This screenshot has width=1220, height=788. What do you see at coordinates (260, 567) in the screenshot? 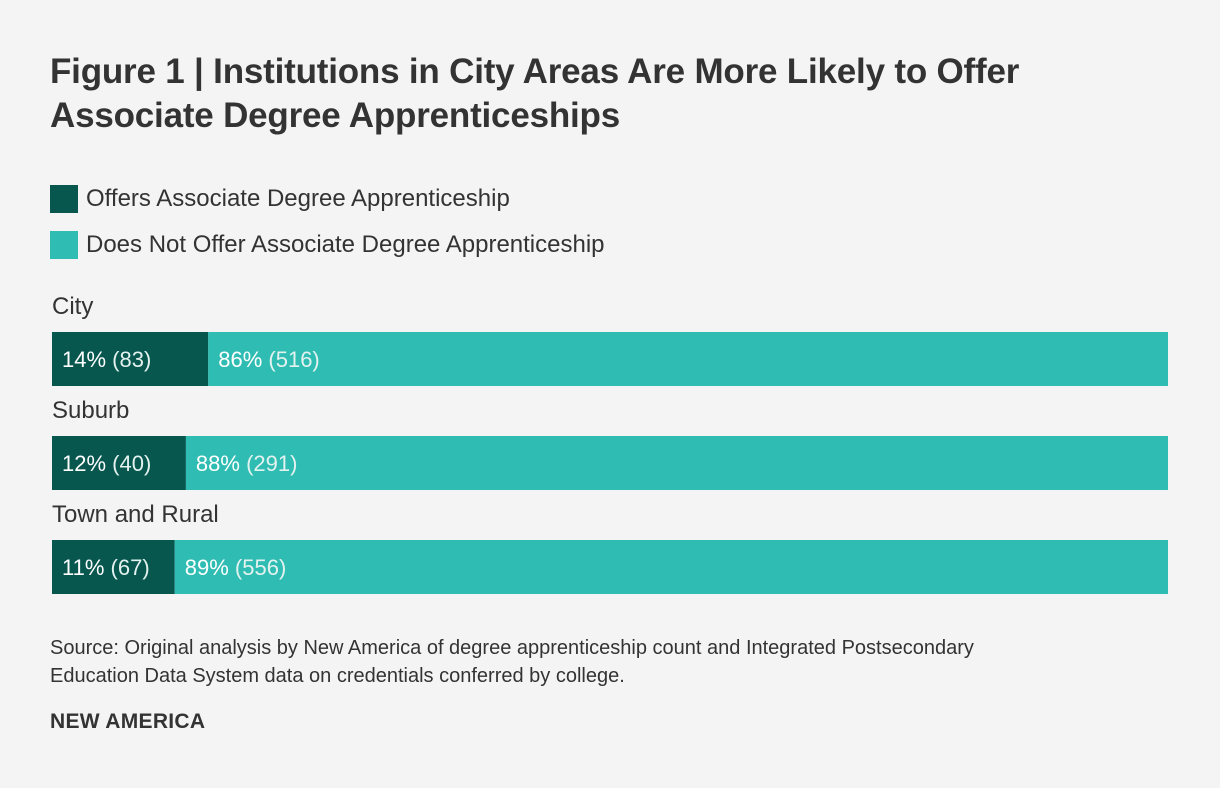
I see `bar-label-count: (556)` at bounding box center [260, 567].